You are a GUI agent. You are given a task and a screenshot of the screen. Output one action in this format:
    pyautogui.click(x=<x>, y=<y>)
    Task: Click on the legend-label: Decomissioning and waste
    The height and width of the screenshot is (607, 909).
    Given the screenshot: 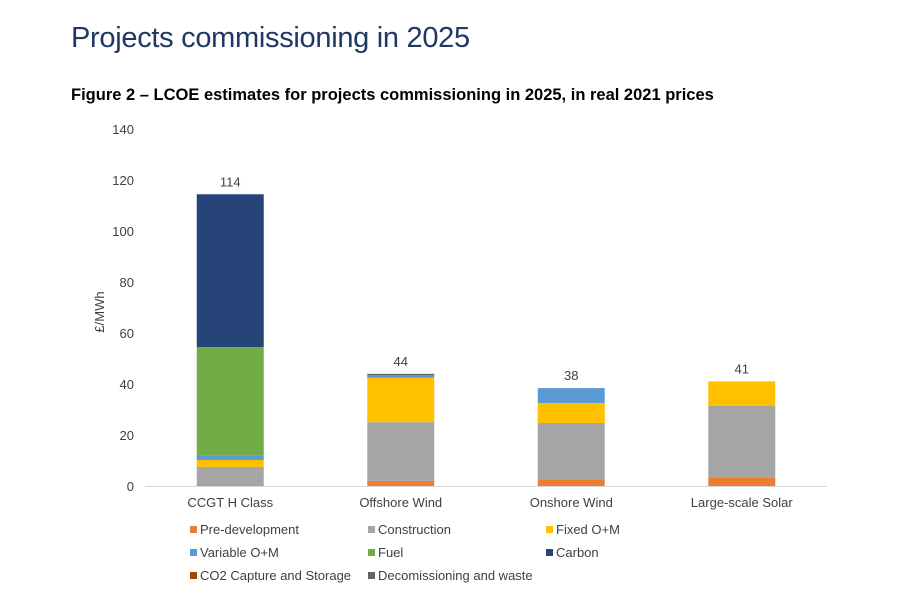 What is the action you would take?
    pyautogui.click(x=455, y=575)
    